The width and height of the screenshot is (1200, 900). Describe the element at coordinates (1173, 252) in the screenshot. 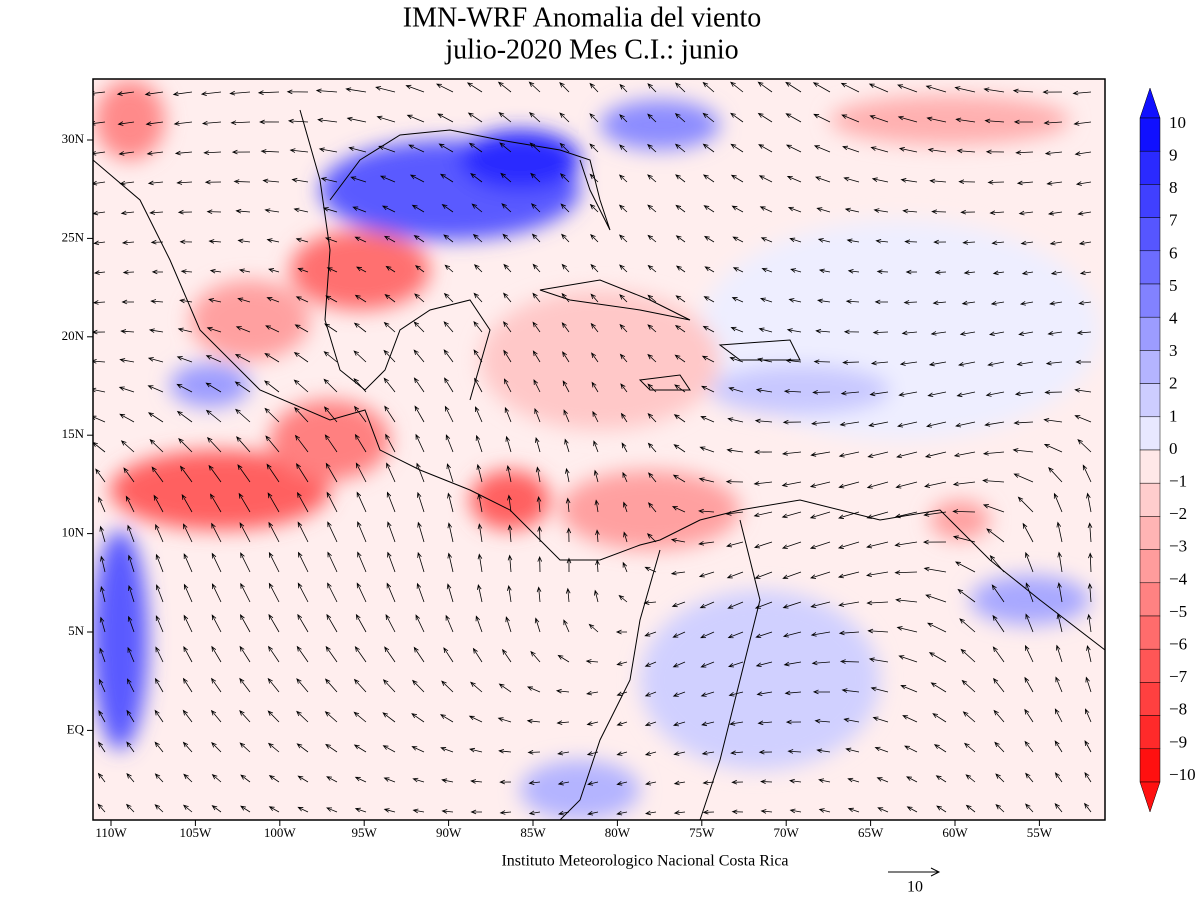

I see `colorbar-label: 6` at that location.